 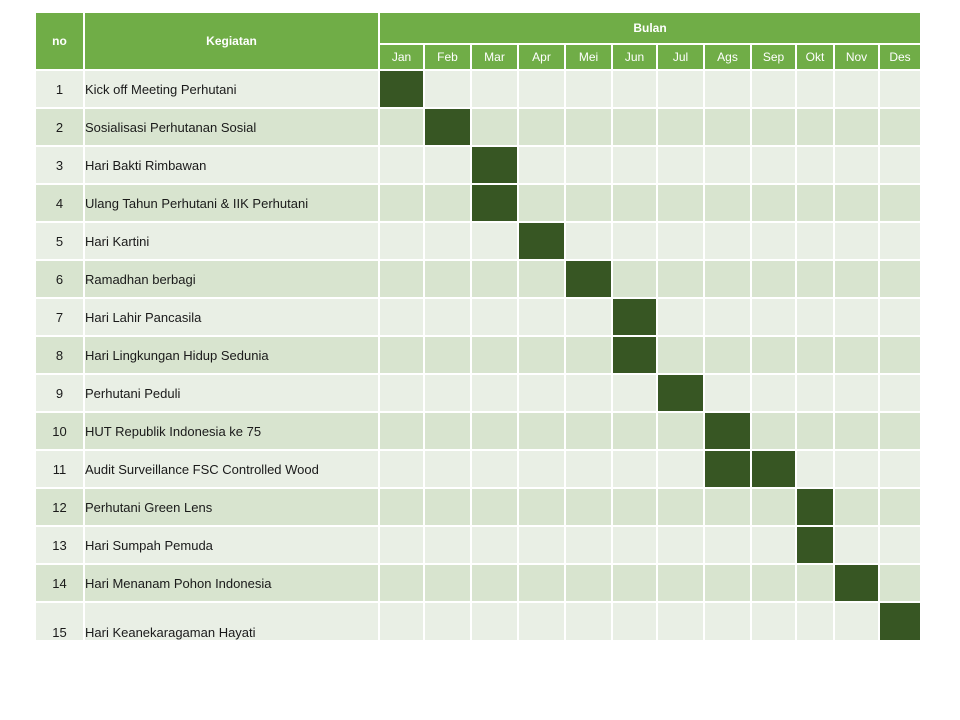 What do you see at coordinates (478, 621) in the screenshot?
I see `table-row: 15 Hari Keanekaragaman Hayati` at bounding box center [478, 621].